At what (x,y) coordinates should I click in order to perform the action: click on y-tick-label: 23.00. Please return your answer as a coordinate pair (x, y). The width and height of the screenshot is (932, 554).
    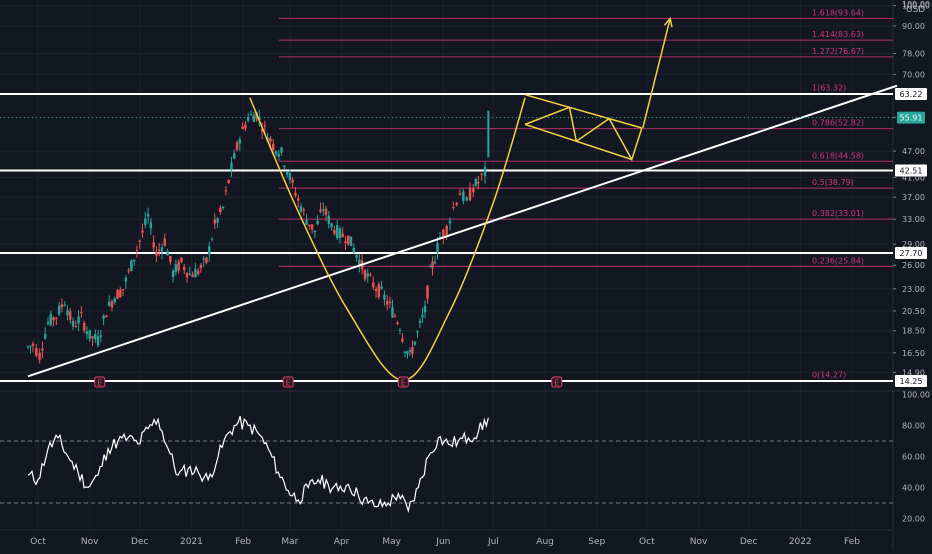
    Looking at the image, I should click on (913, 289).